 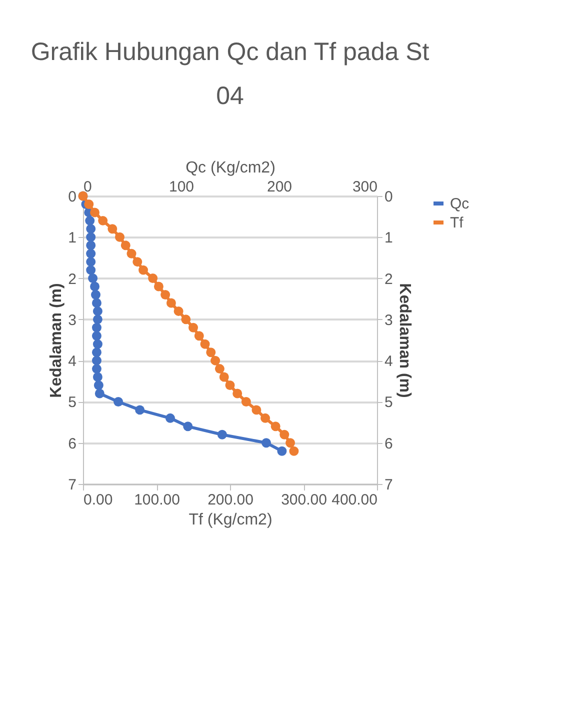 I want to click on y-axis-title: Kedalaman (m), so click(x=57, y=340).